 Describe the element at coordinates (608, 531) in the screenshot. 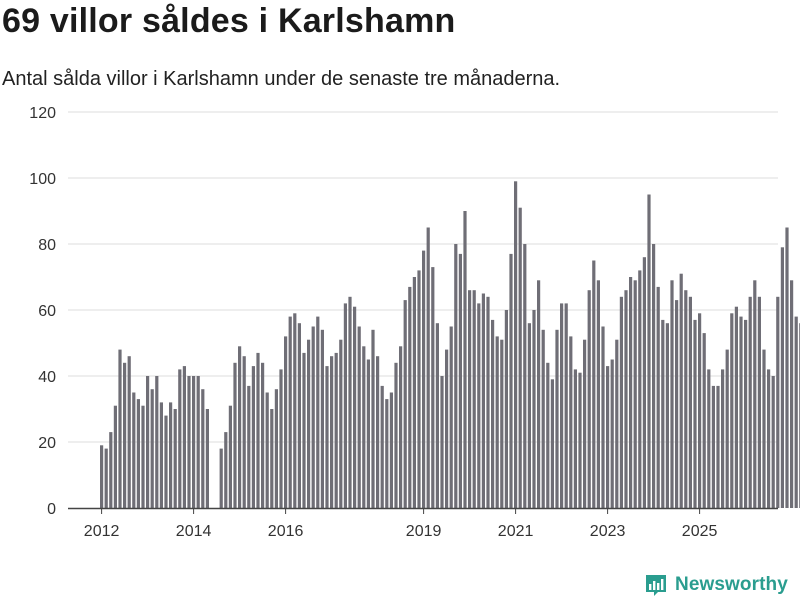

I see `x-tick-label: 2023` at that location.